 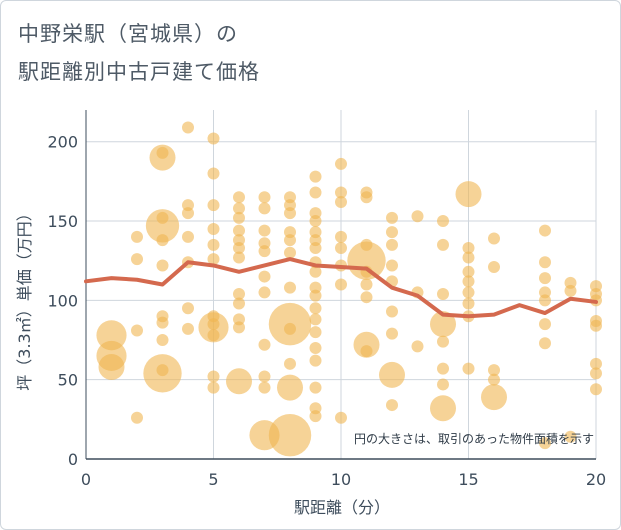 I want to click on y-axis-label: 坪（3.3㎡）単価（万円）, so click(x=24, y=297).